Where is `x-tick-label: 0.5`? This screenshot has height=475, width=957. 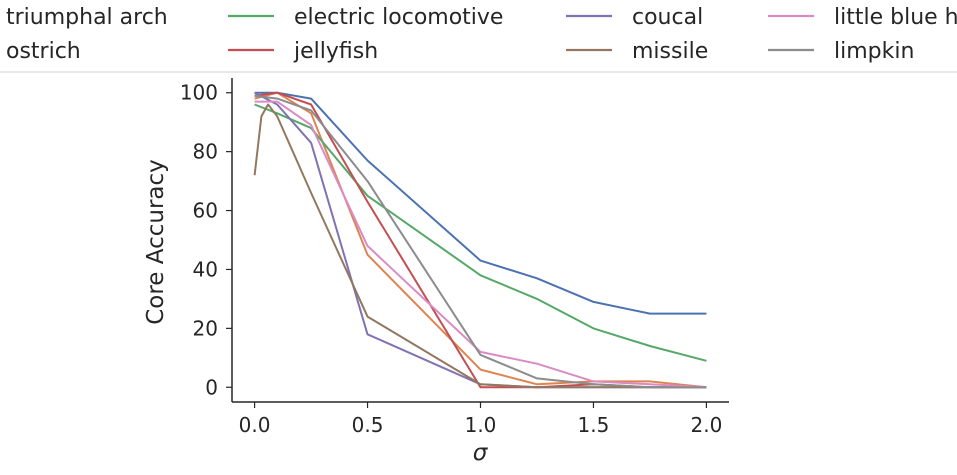
x-tick-label: 0.5 is located at coordinates (368, 425).